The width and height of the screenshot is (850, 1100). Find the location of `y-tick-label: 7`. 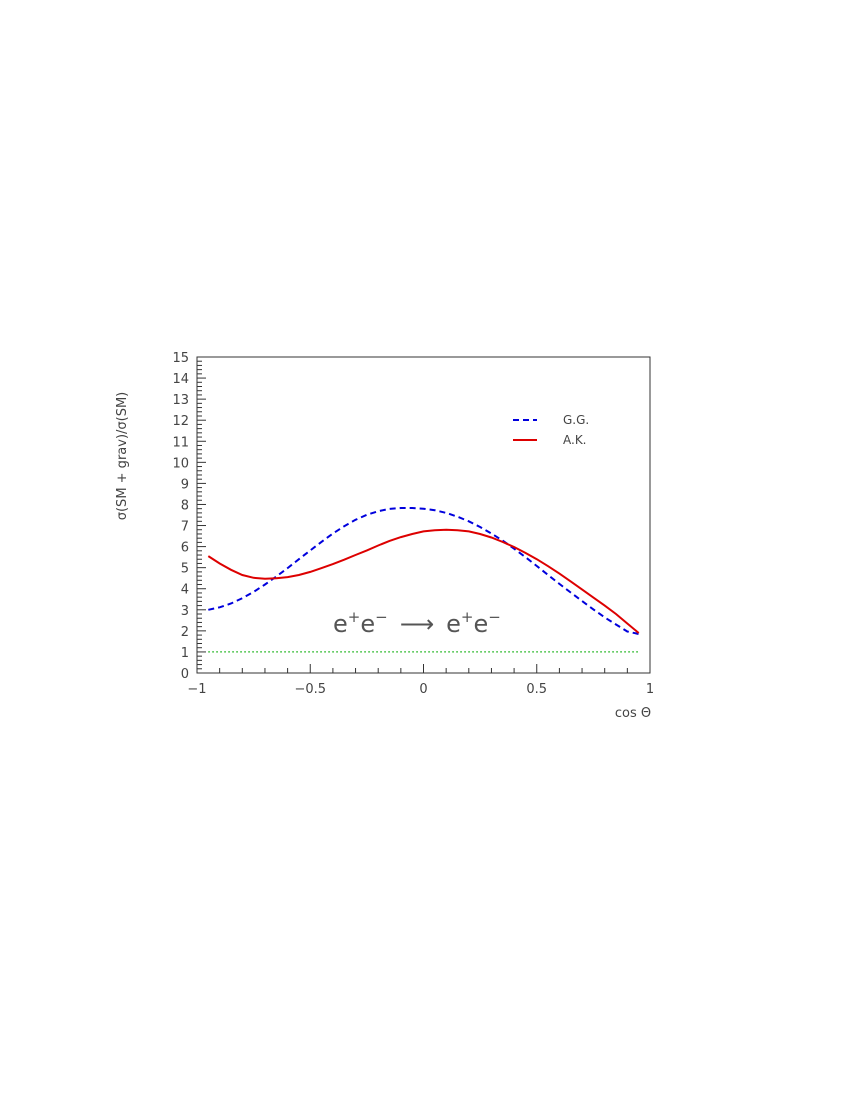

y-tick-label: 7 is located at coordinates (185, 527).